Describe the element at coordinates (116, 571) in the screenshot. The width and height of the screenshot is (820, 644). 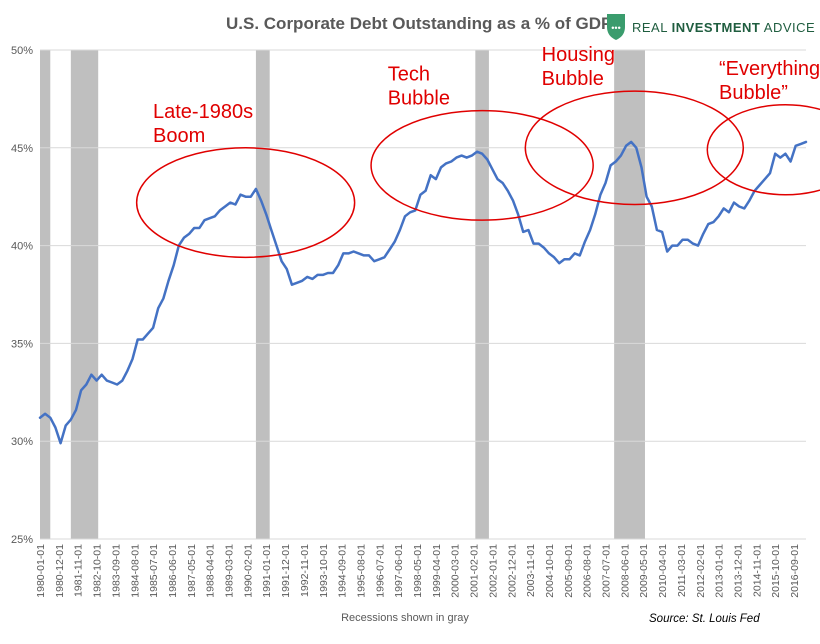
I see `x-tick-label: 1983-09-01` at that location.